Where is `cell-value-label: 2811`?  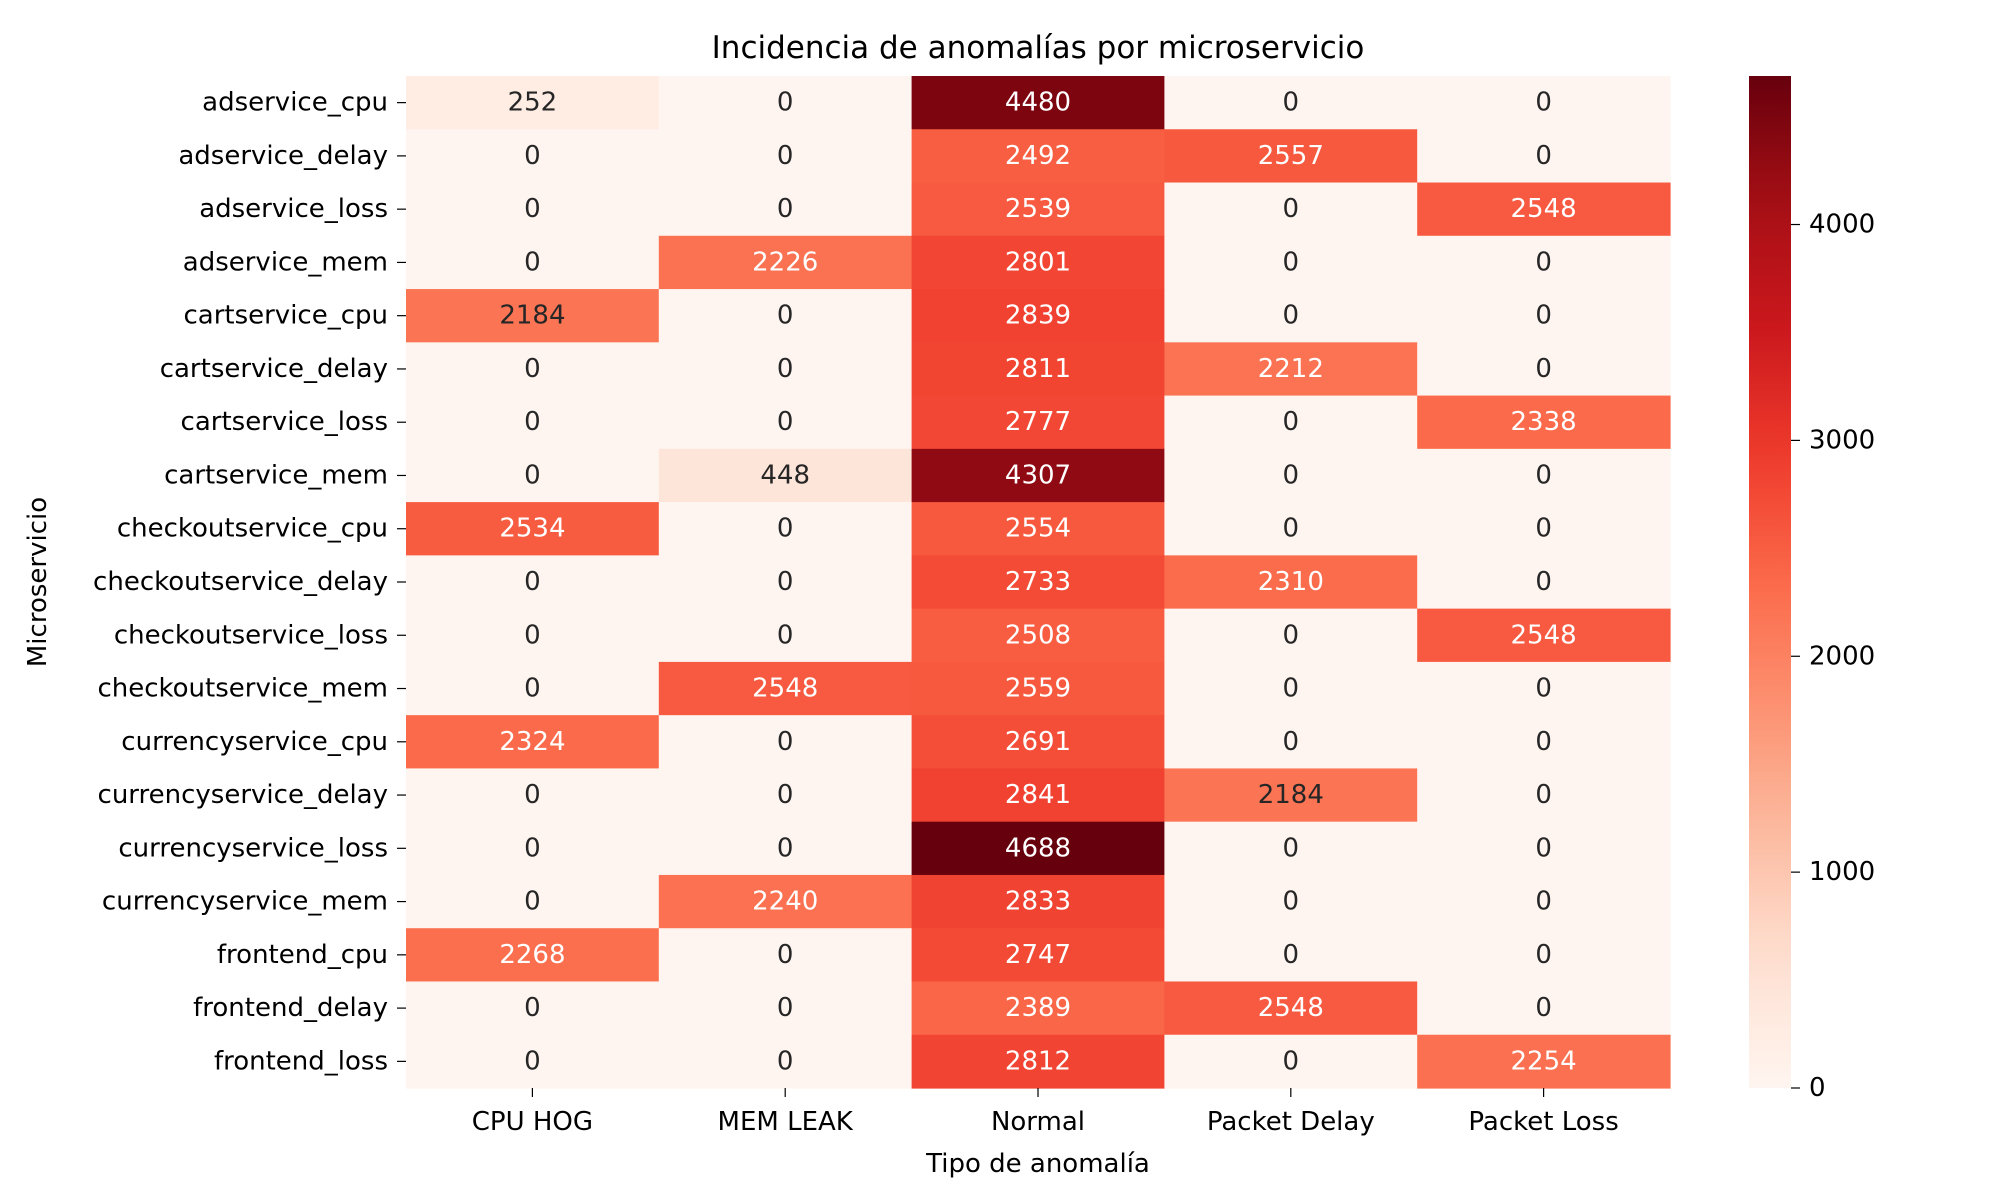 cell-value-label: 2811 is located at coordinates (1038, 369).